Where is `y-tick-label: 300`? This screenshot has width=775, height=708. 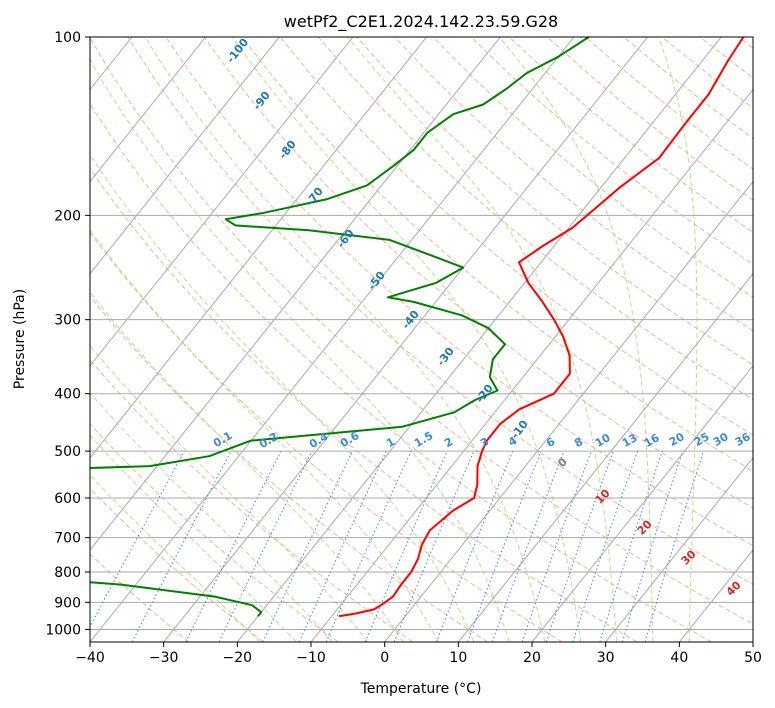 y-tick-label: 300 is located at coordinates (67, 321).